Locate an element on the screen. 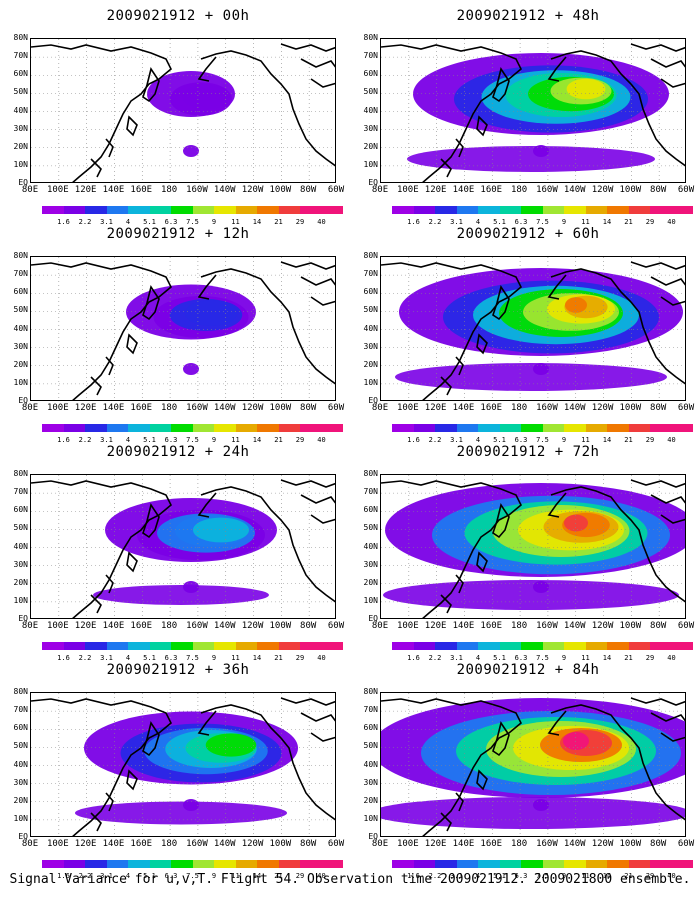 Image resolution: width=700 pixels, height=900 pixels. lat-tick-label: EQ is located at coordinates (373, 618).